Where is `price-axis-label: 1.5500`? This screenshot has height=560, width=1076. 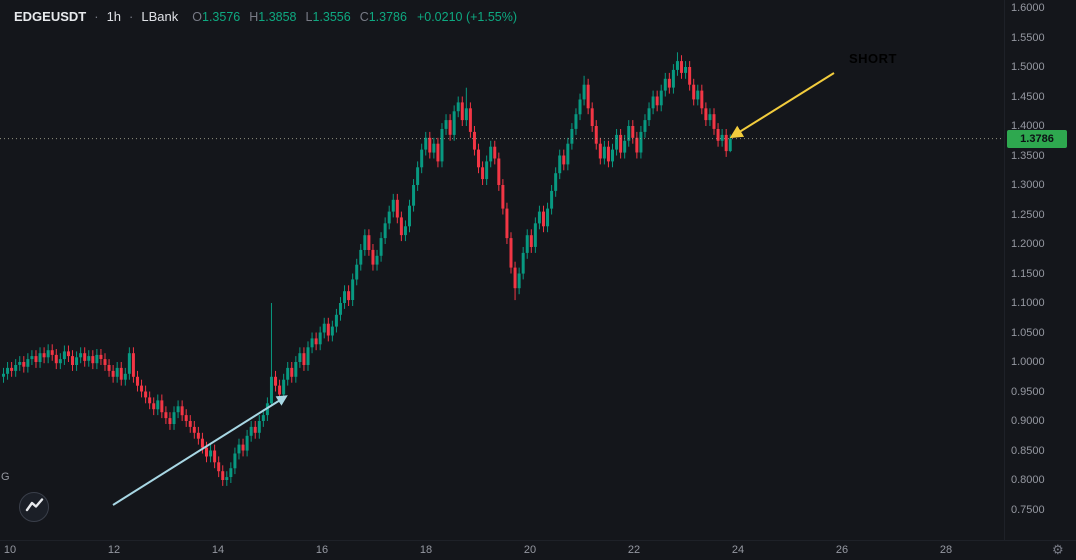
price-axis-label: 1.5500 is located at coordinates (1028, 38).